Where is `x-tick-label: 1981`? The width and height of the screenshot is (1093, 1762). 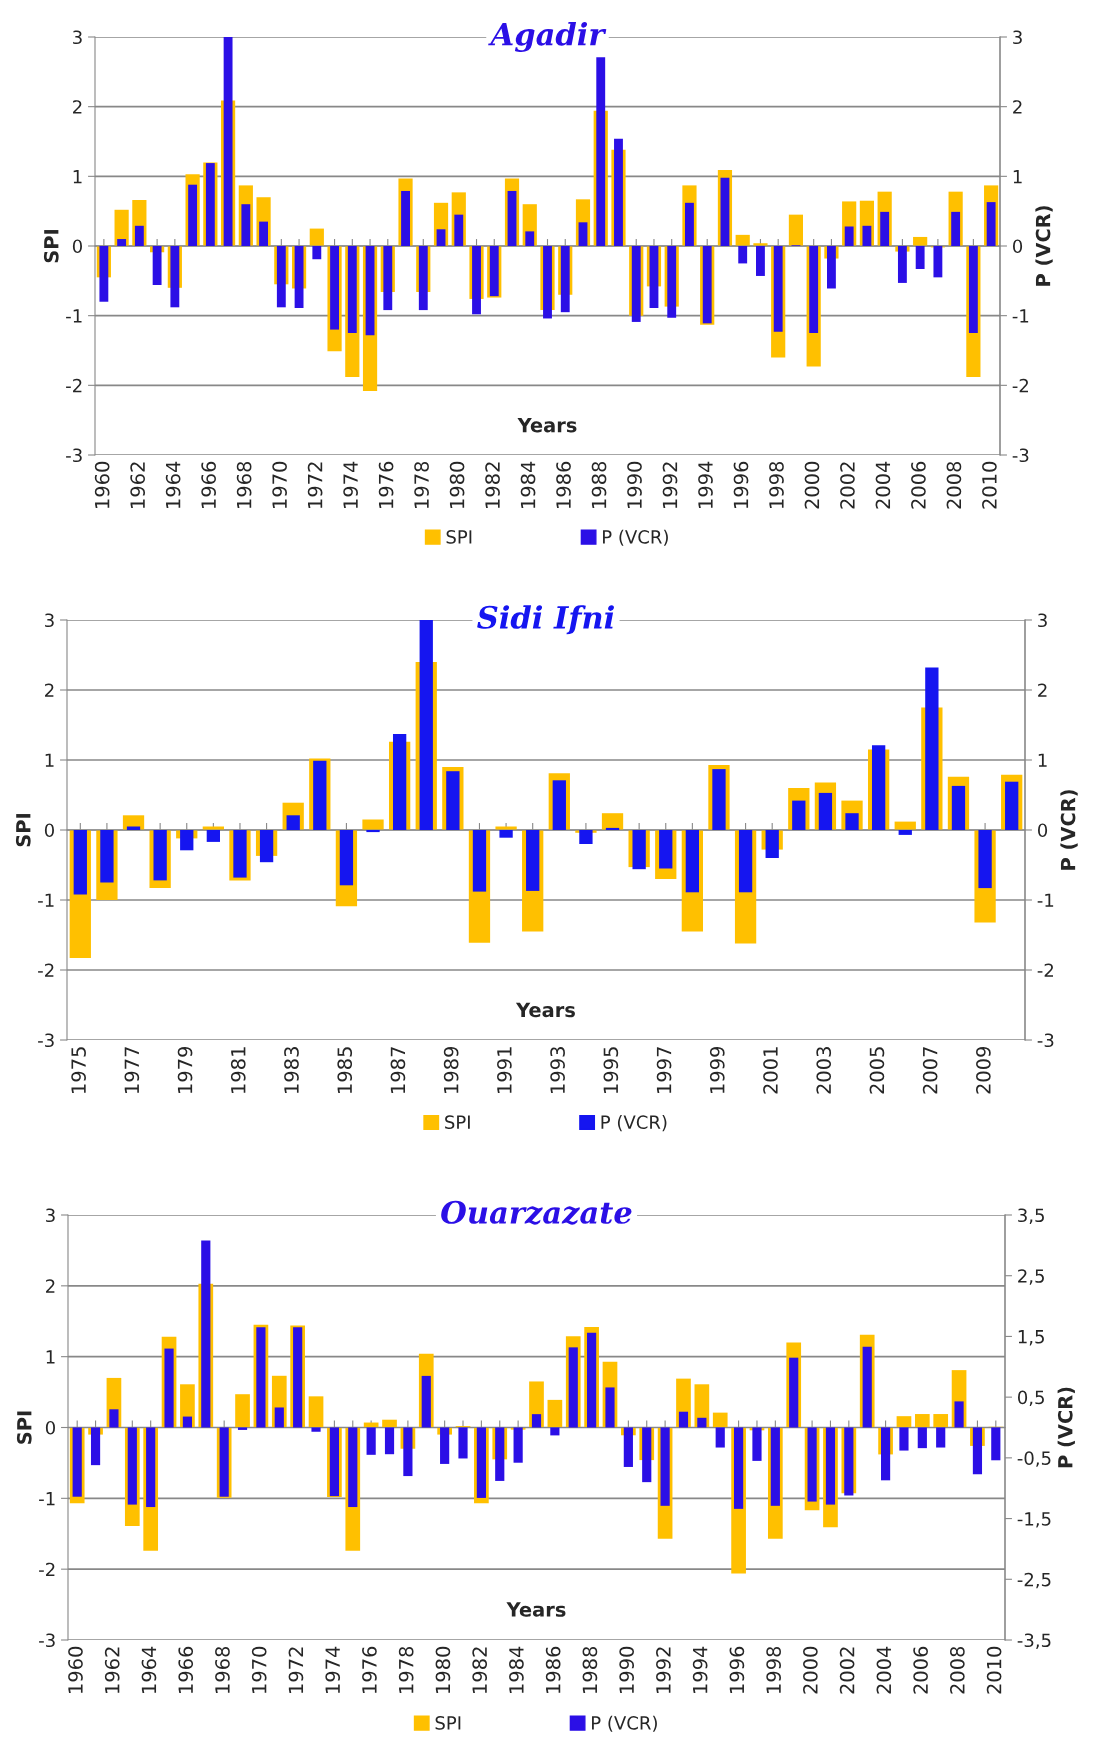 x-tick-label: 1981 is located at coordinates (238, 1070).